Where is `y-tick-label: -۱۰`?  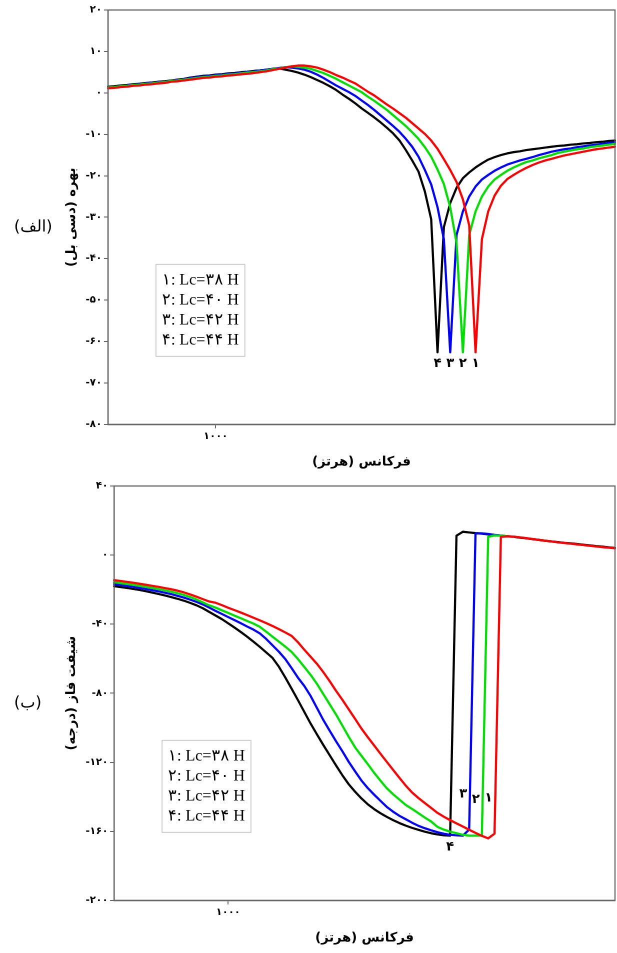 y-tick-label: -۱۰ is located at coordinates (94, 134).